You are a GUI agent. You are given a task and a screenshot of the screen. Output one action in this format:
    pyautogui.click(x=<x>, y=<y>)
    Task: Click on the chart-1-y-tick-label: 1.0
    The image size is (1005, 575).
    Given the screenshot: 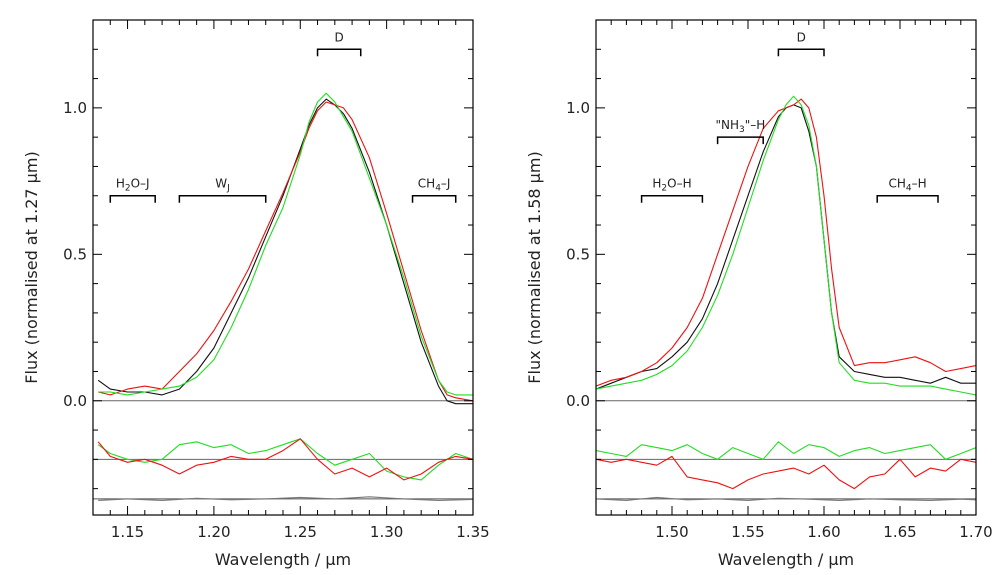 What is the action you would take?
    pyautogui.click(x=578, y=108)
    